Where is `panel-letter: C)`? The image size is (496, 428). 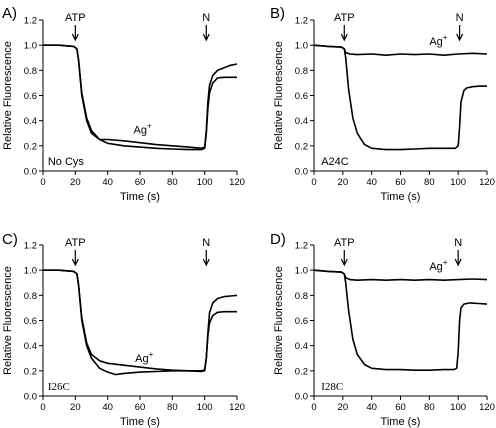
panel-letter: C) is located at coordinates (10, 239).